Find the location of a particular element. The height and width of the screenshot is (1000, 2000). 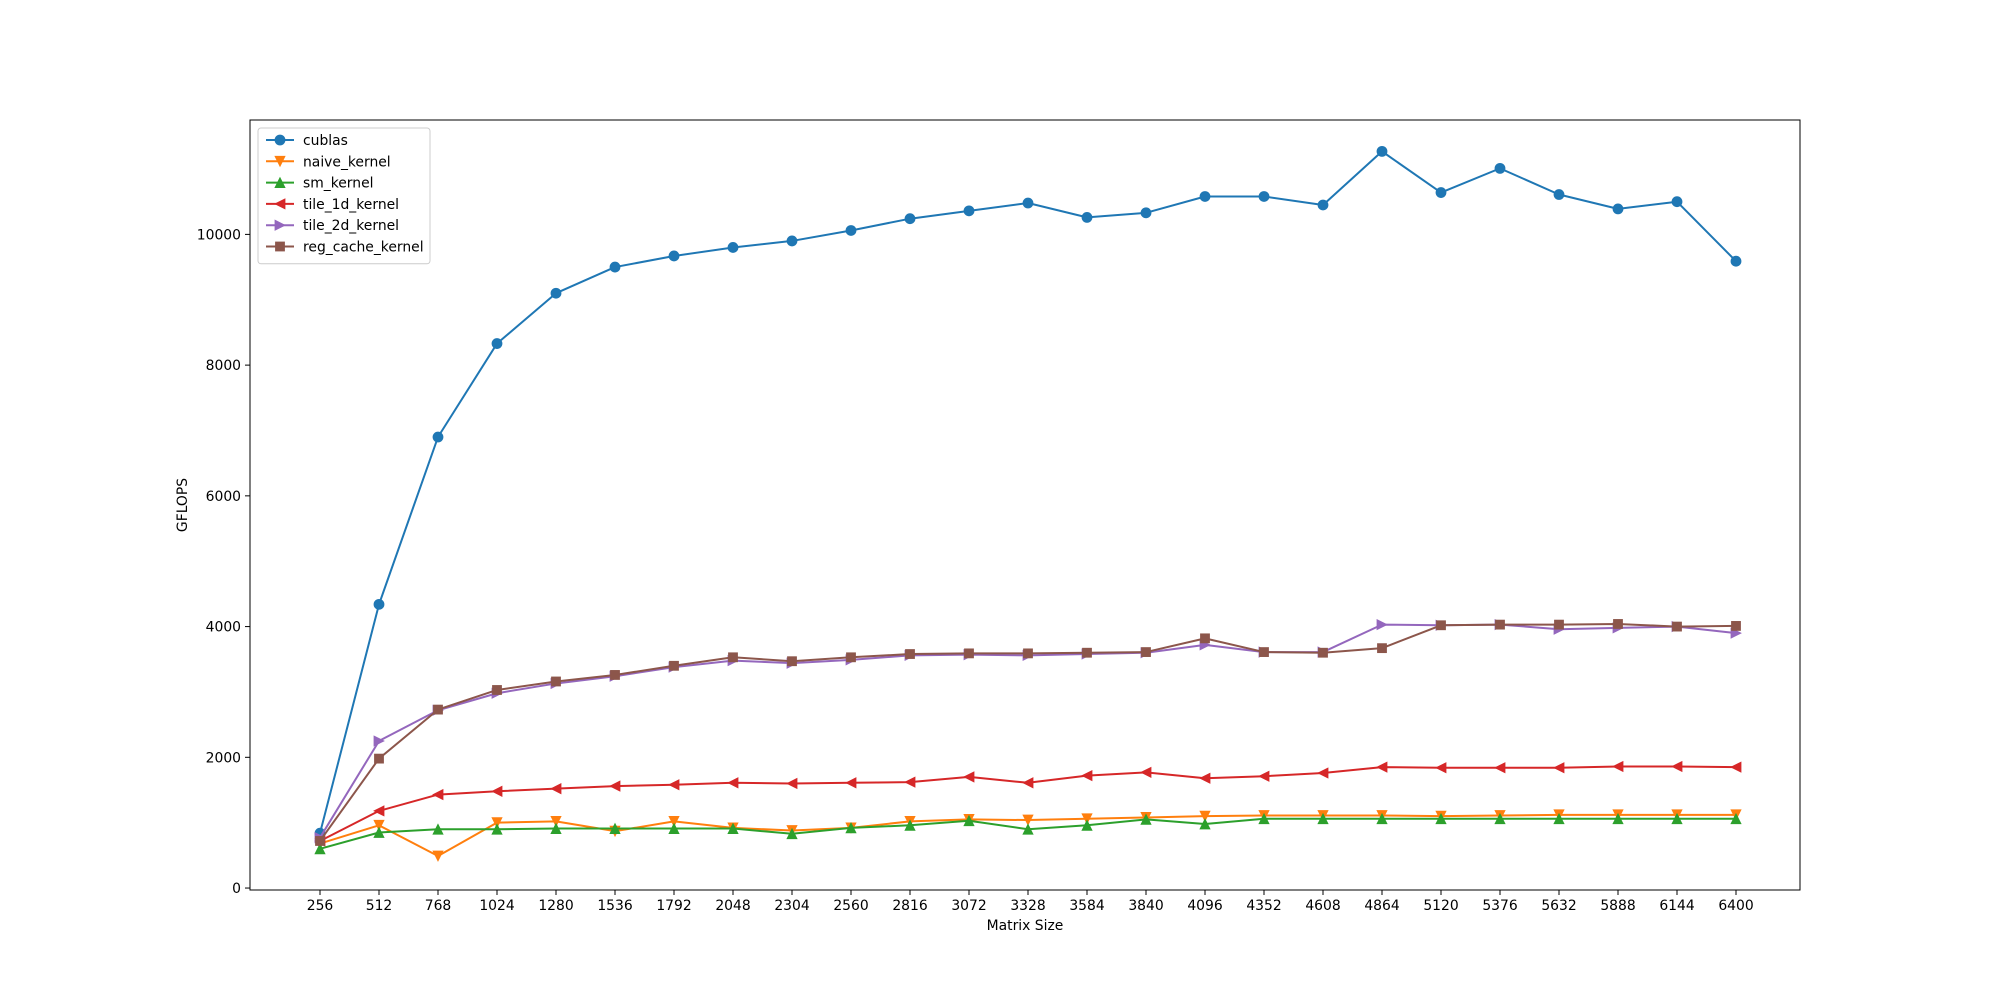

x-axis-label: Matrix Size is located at coordinates (1025, 926).